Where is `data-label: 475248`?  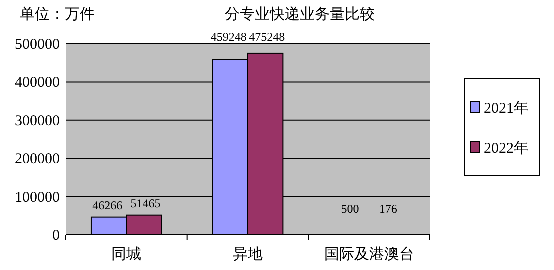
data-label: 475248 is located at coordinates (267, 37).